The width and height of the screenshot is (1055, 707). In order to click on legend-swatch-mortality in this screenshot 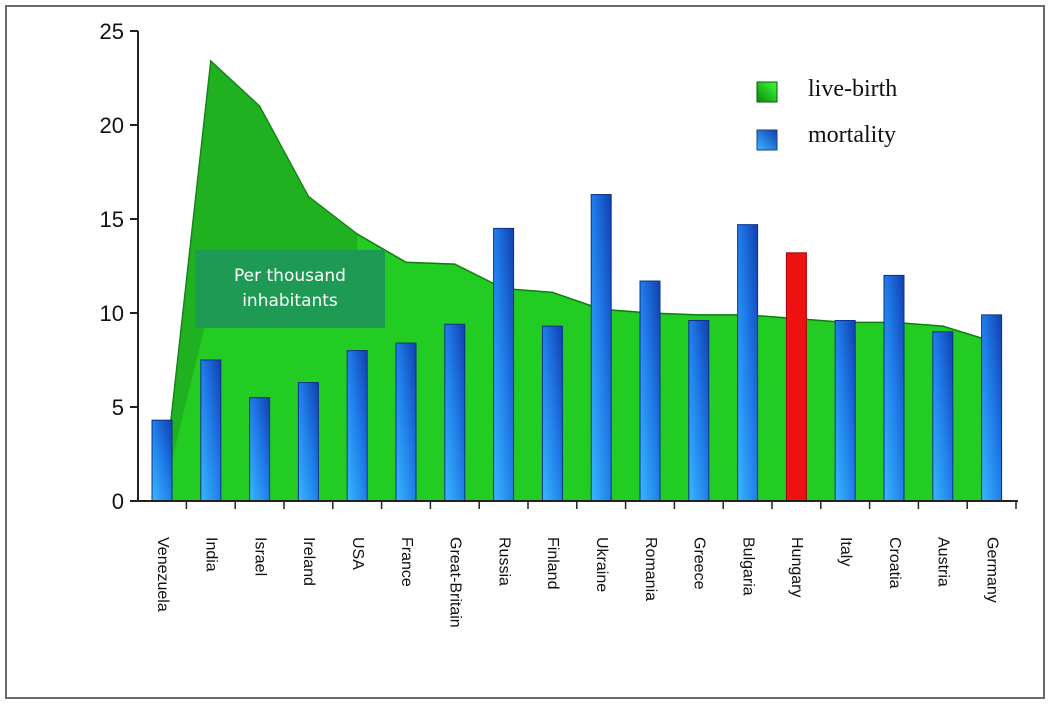, I will do `click(767, 140)`.